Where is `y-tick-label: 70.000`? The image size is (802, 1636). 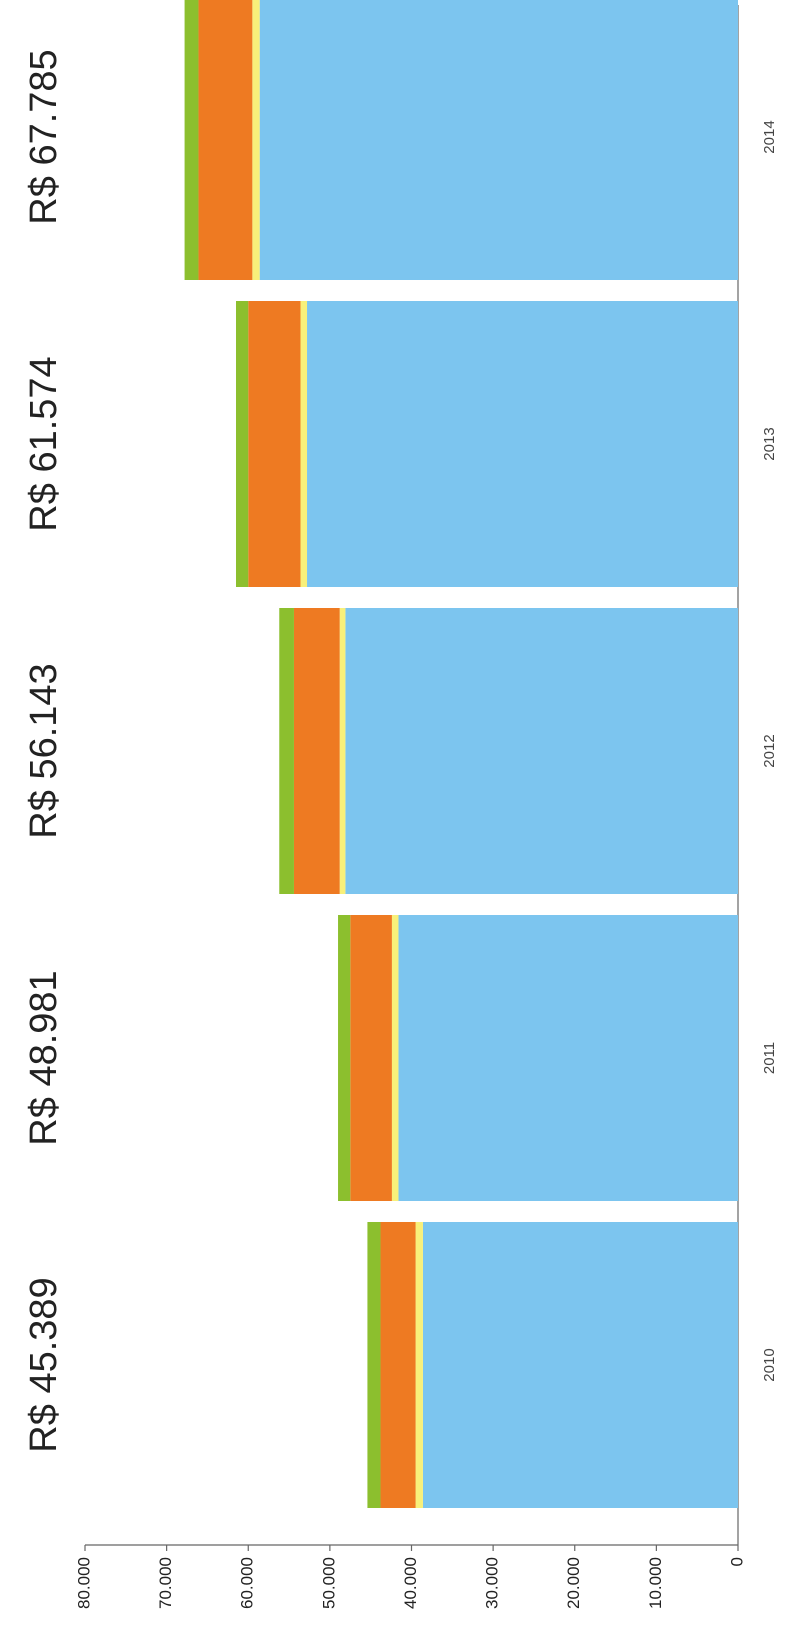
y-tick-label: 70.000 is located at coordinates (165, 1583).